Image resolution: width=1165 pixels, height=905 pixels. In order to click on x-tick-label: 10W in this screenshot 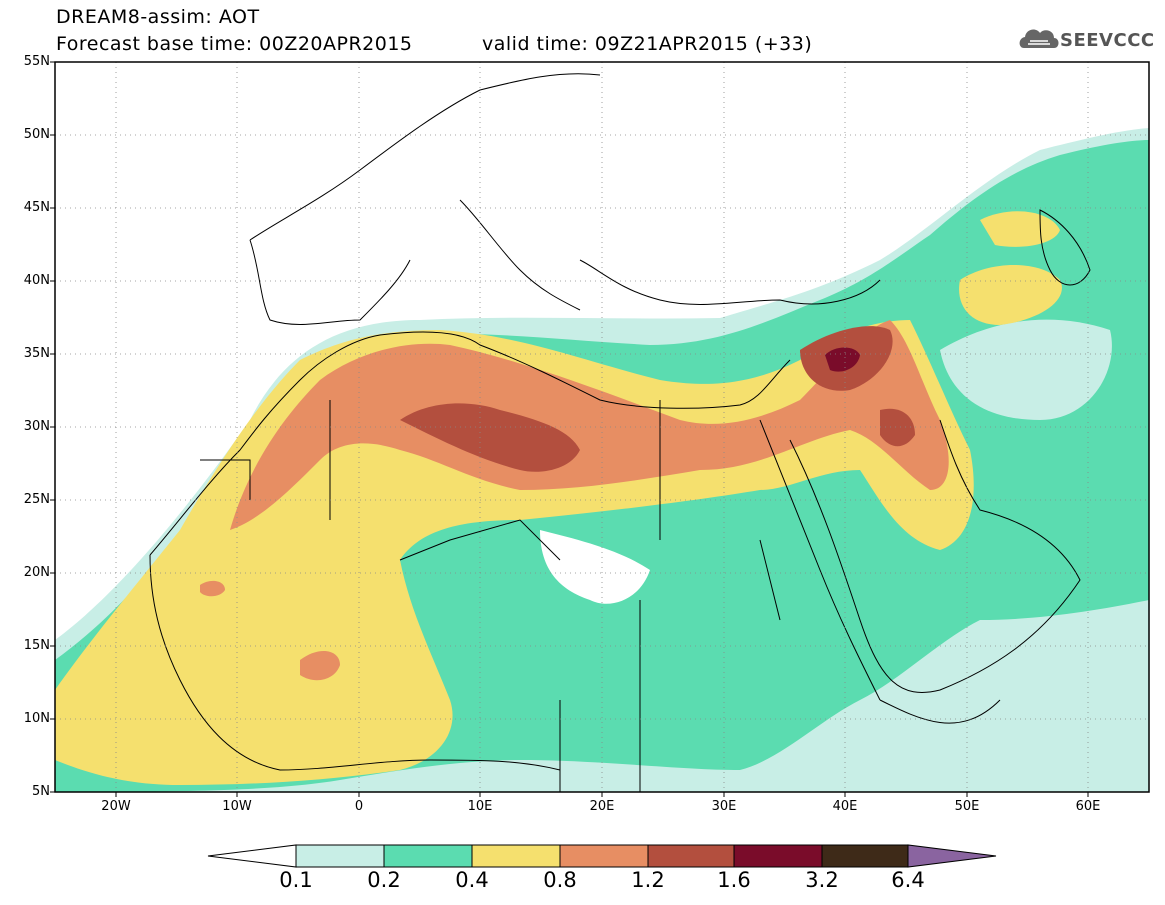, I will do `click(237, 806)`.